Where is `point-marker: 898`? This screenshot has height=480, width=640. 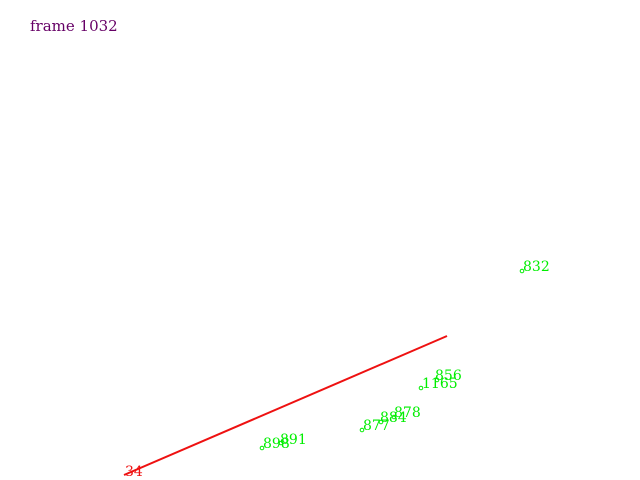
point-marker: 898 is located at coordinates (274, 444).